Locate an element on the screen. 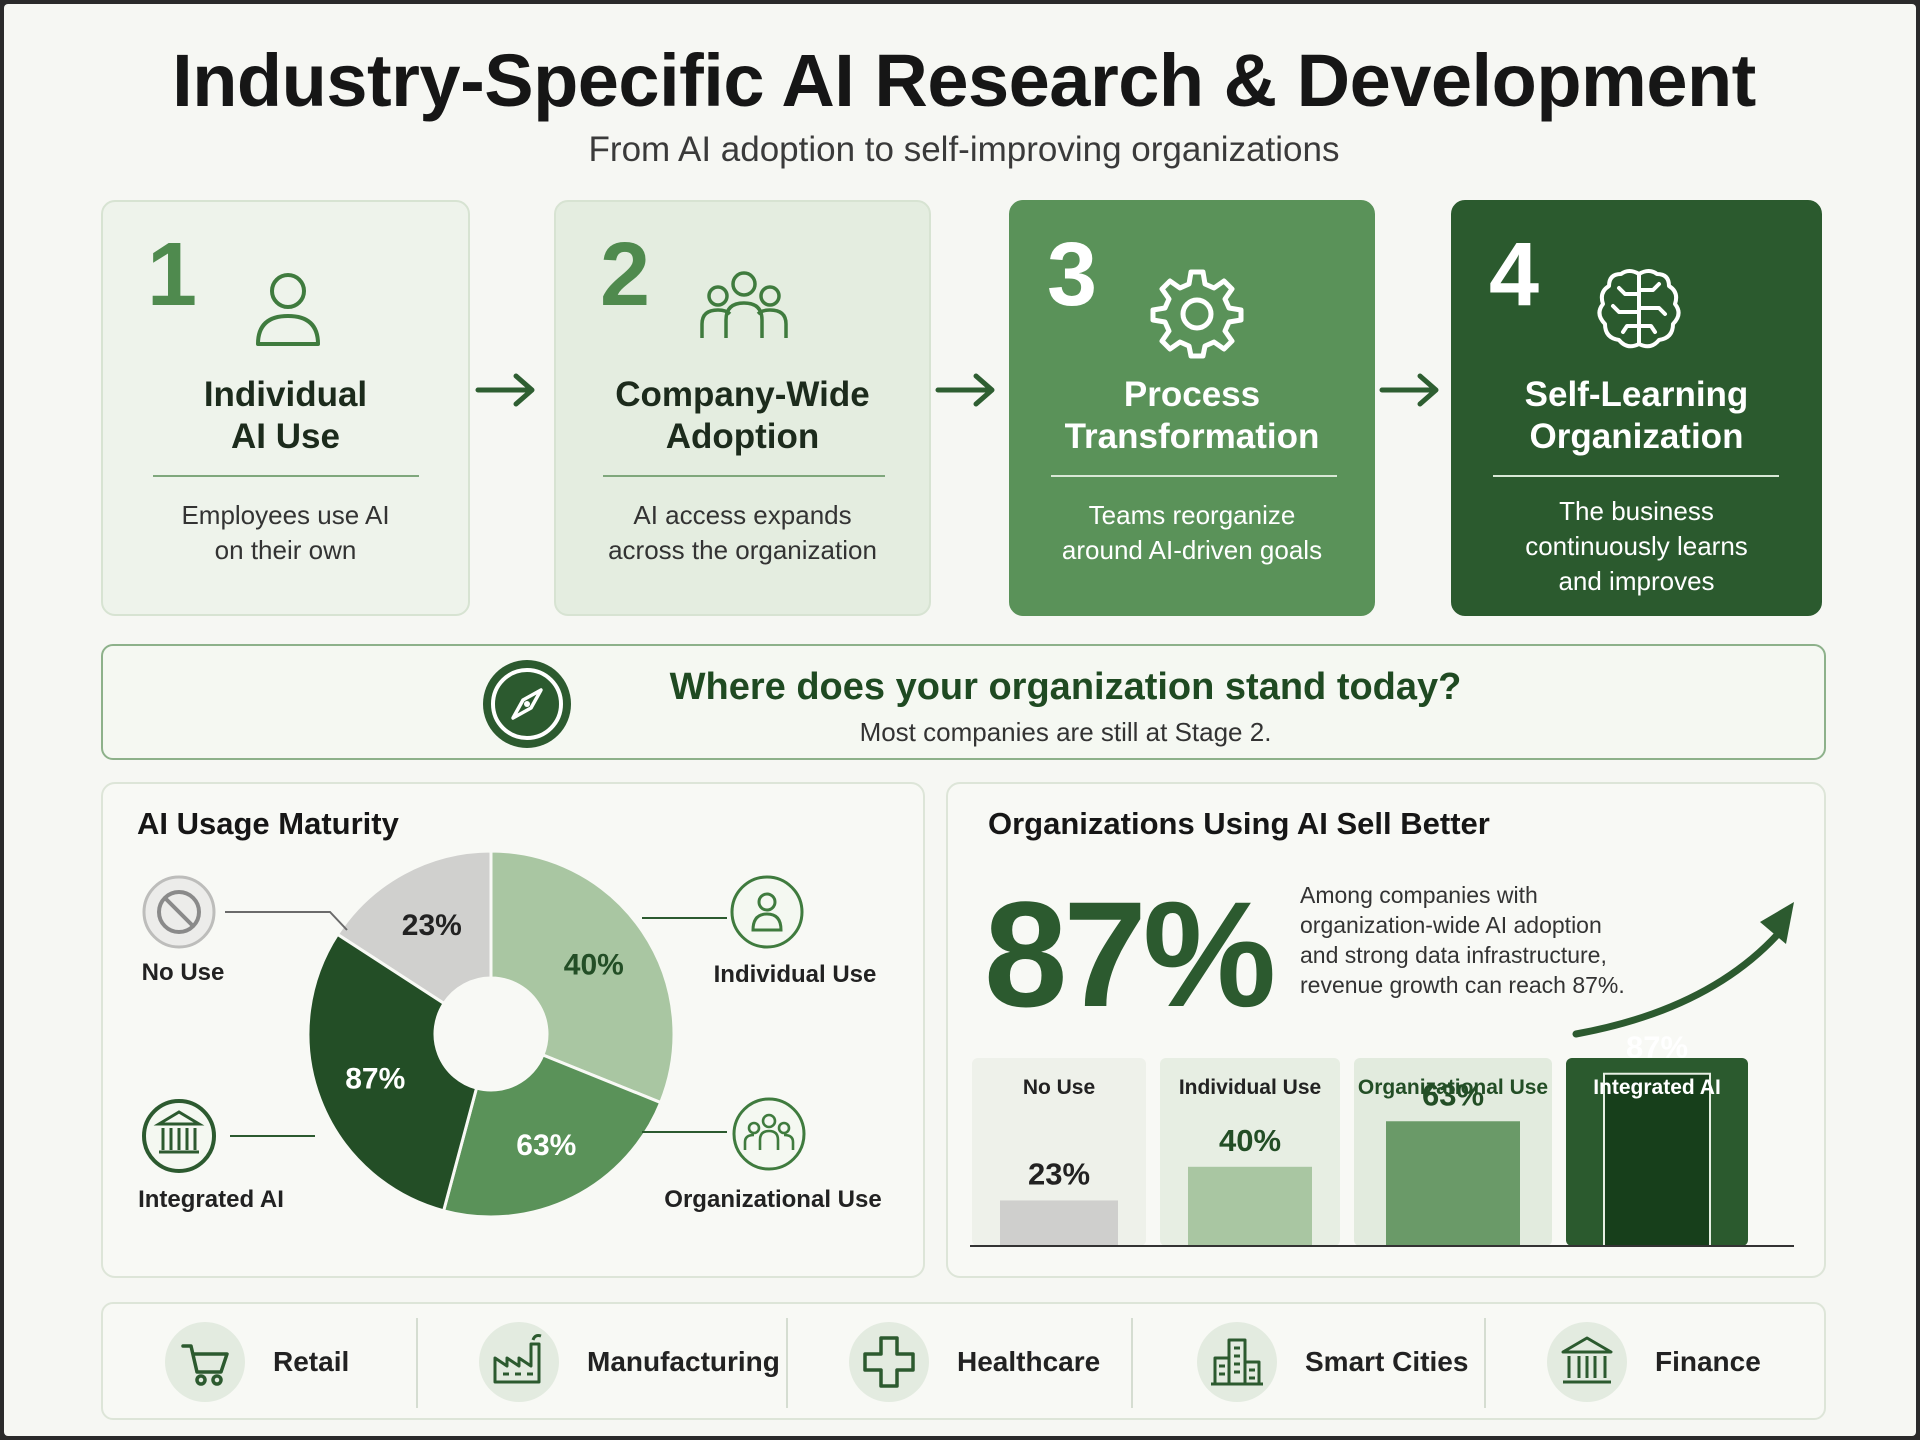 This screenshot has width=1920, height=1440. donut-value-label: 63% is located at coordinates (546, 1145).